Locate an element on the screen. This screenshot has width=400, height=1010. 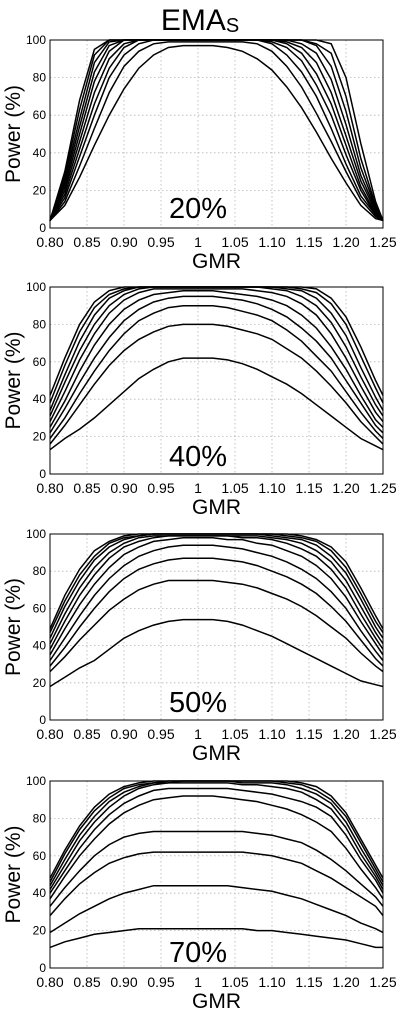
panel-label: 20% is located at coordinates (198, 209).